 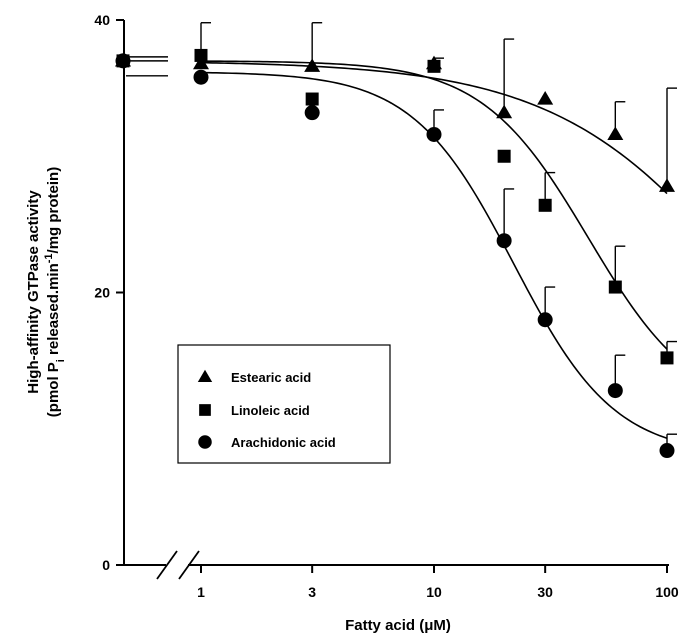 I want to click on x-tick-label-3: 3, so click(x=312, y=592).